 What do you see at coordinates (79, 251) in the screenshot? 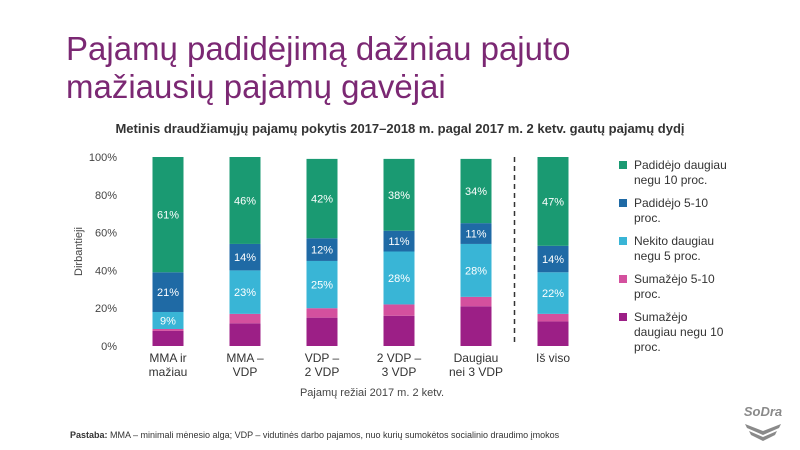
I see `y-axis-label: Dirbantieji` at bounding box center [79, 251].